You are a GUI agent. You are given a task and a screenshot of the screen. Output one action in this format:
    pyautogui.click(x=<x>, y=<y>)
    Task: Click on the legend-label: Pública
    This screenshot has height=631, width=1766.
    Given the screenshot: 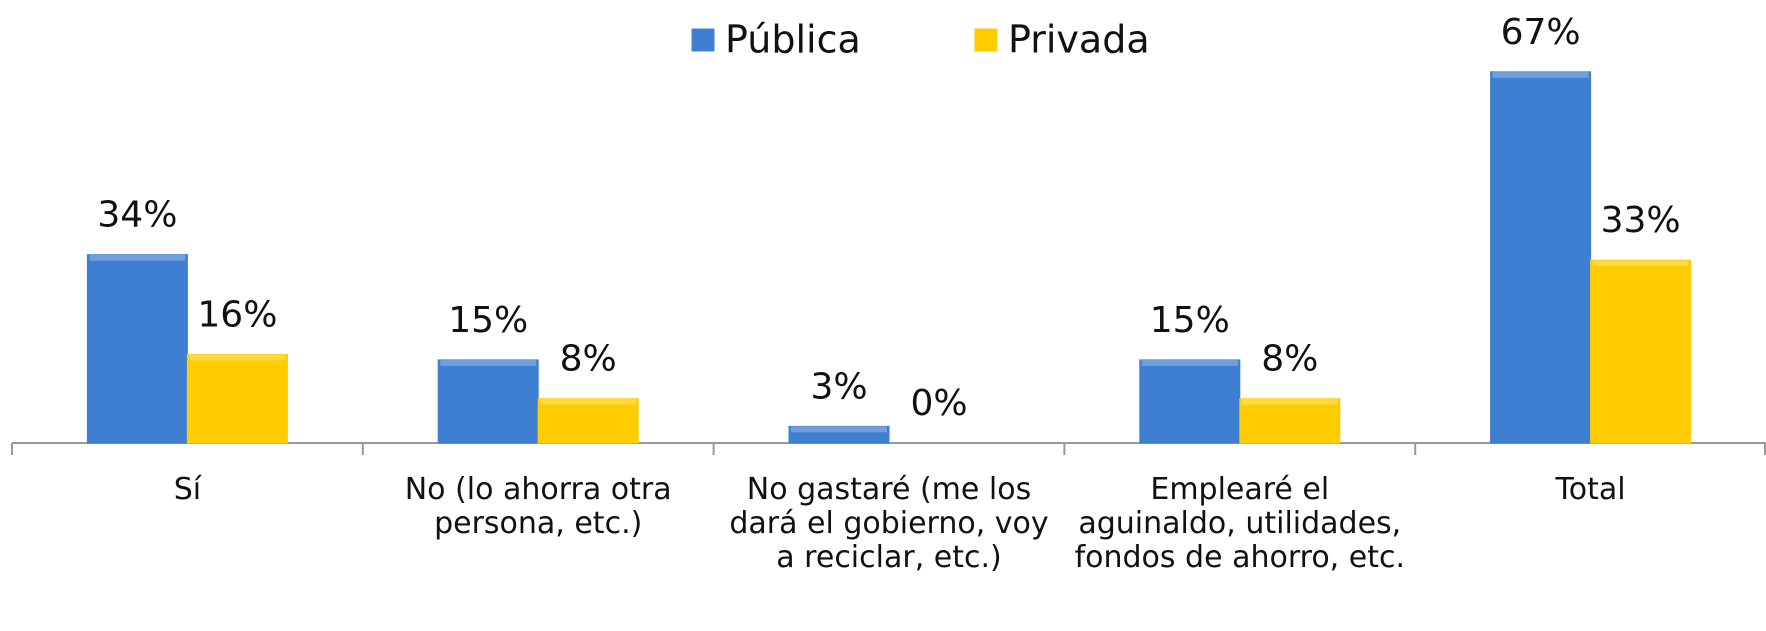 What is the action you would take?
    pyautogui.click(x=793, y=40)
    